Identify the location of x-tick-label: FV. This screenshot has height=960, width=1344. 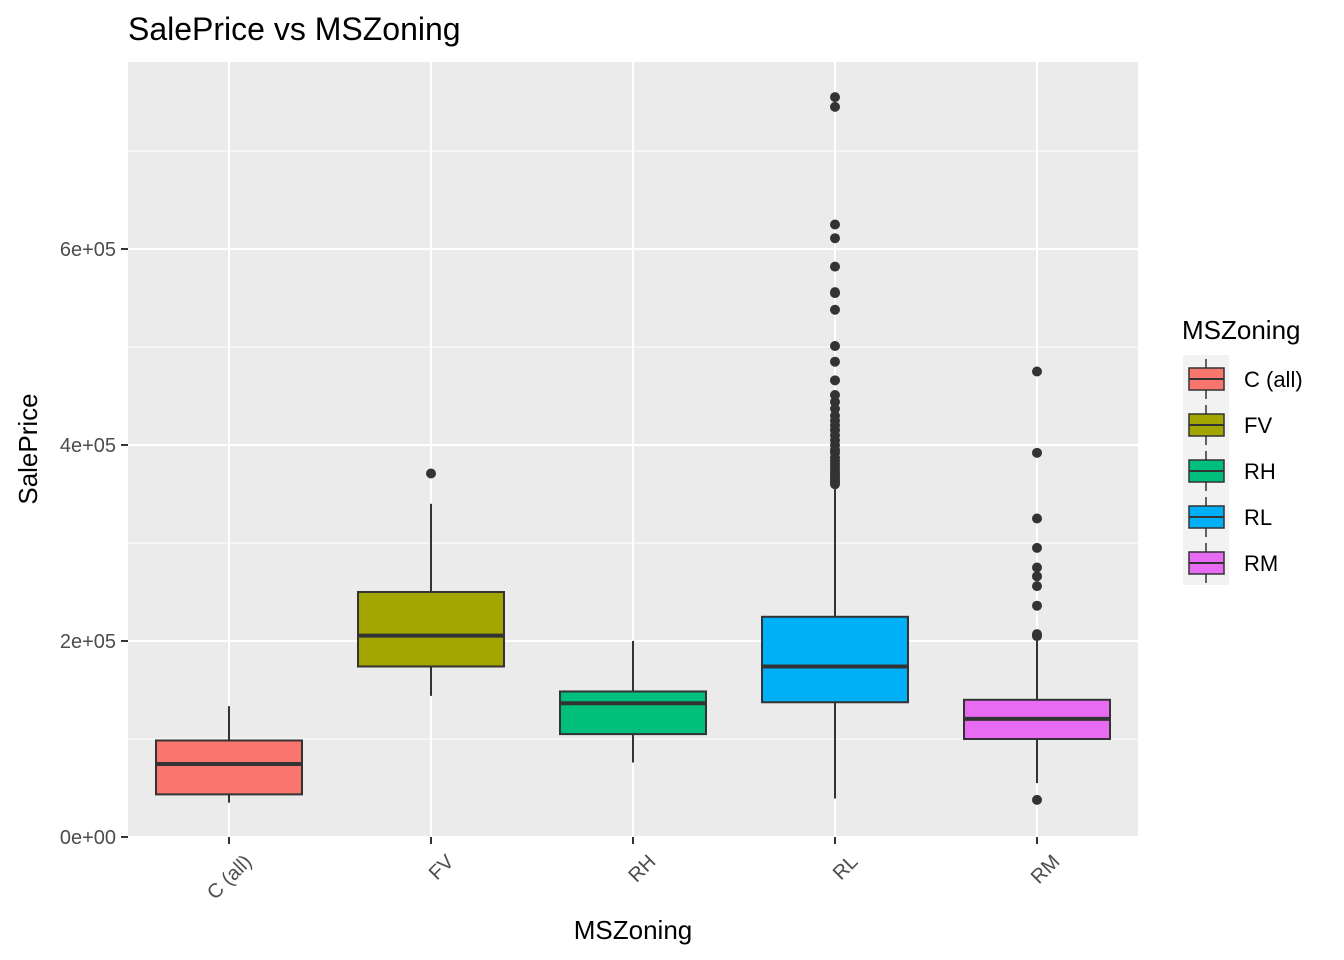
(442, 867).